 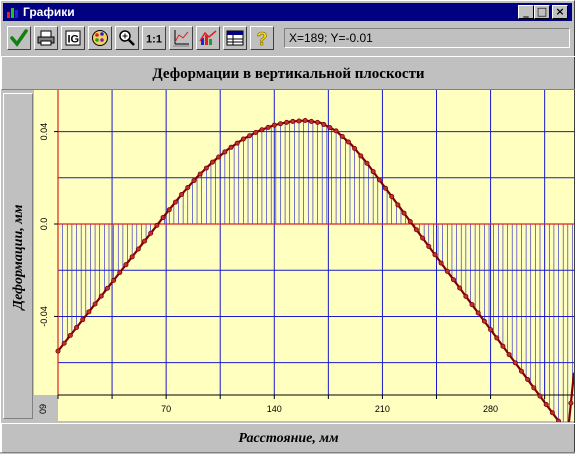 I want to click on maximize-button: □, so click(x=542, y=12).